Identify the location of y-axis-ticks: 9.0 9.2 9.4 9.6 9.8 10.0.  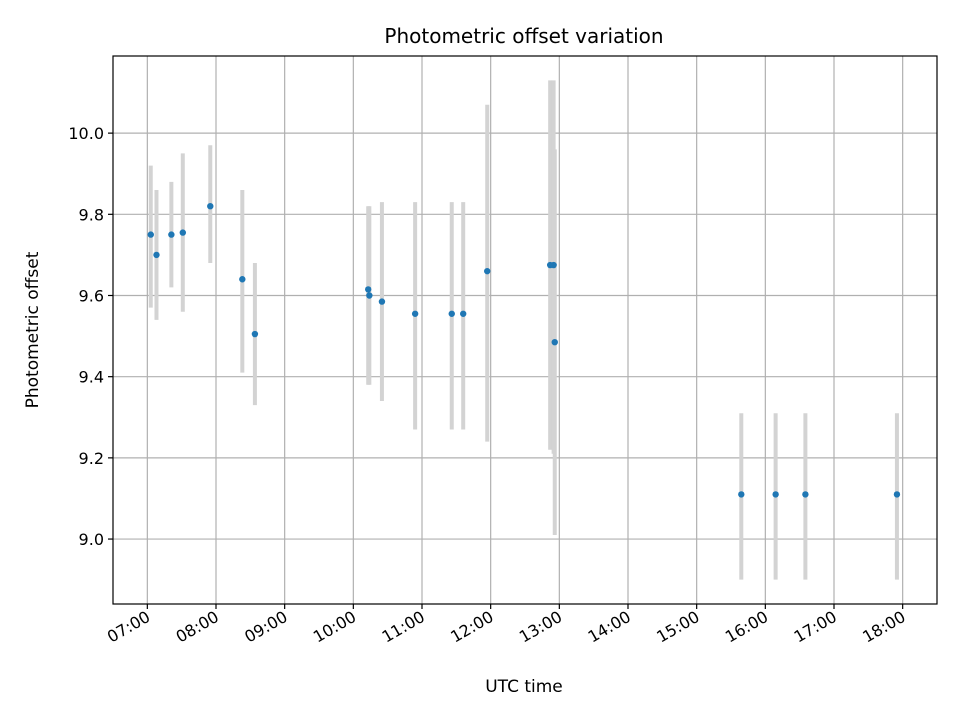
(90, 336).